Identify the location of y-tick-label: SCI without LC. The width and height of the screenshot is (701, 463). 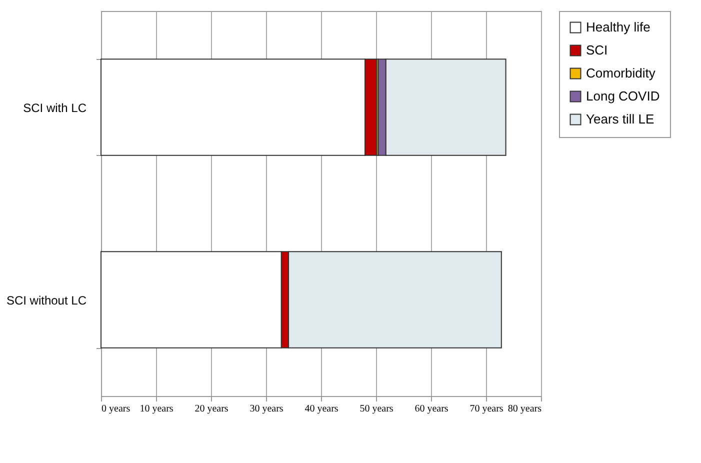
(46, 300).